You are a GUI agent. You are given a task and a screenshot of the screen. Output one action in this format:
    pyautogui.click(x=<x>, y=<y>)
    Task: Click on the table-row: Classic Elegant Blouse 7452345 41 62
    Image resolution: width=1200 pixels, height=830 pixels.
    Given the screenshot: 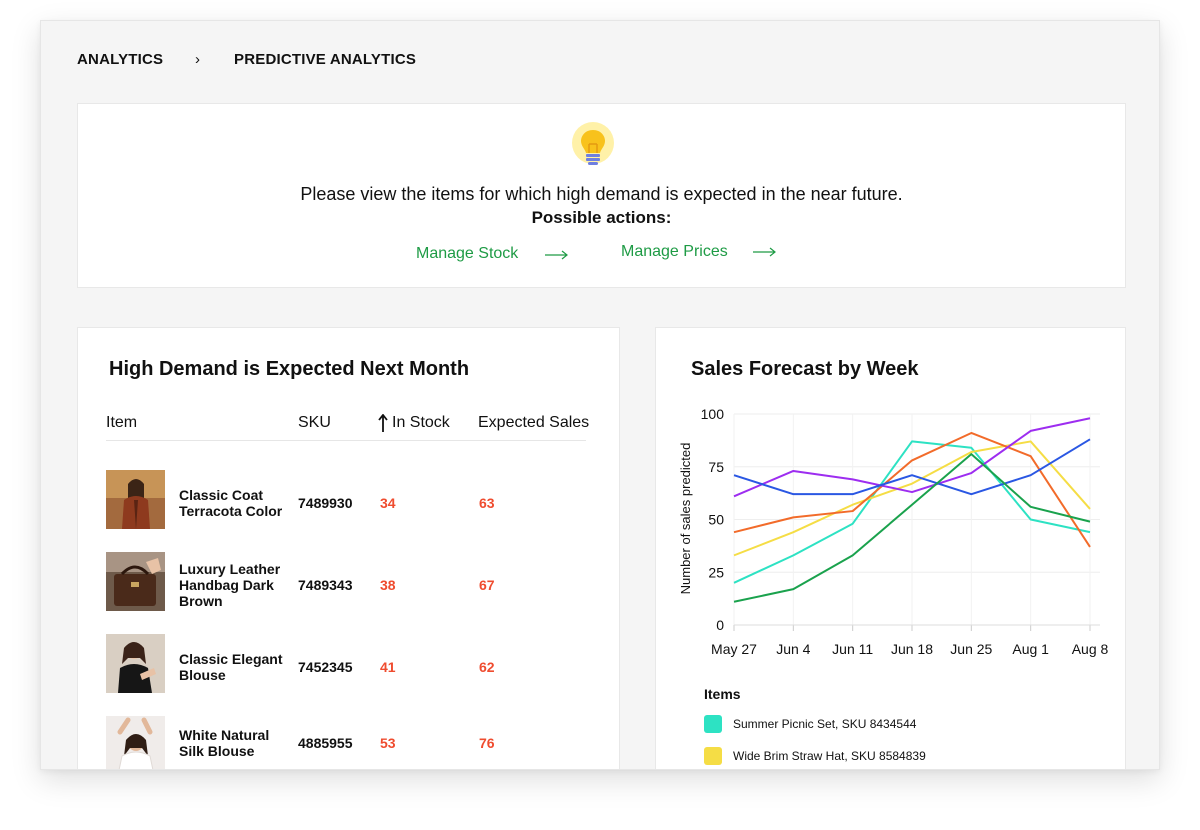 What is the action you would take?
    pyautogui.click(x=348, y=665)
    